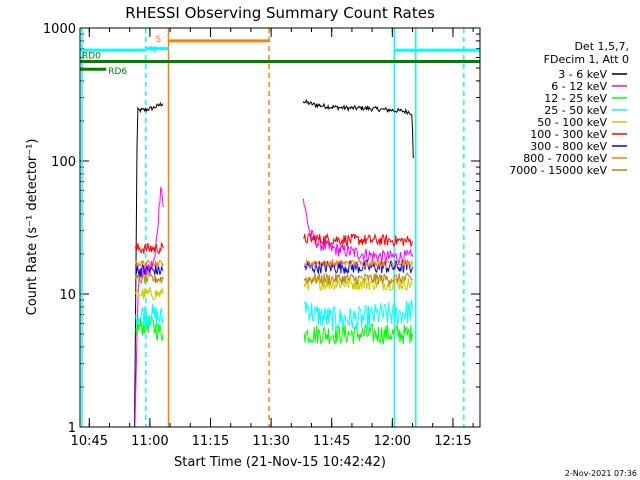 Image resolution: width=640 pixels, height=480 pixels. Describe the element at coordinates (89, 441) in the screenshot. I see `x-tick-label: 10:45` at that location.